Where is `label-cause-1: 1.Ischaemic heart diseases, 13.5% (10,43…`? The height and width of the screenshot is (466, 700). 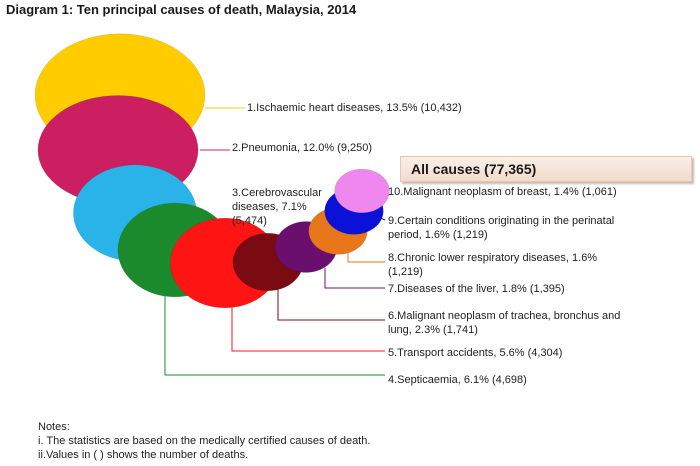
label-cause-1: 1.Ischaemic heart diseases, 13.5% (10,43… is located at coordinates (354, 108).